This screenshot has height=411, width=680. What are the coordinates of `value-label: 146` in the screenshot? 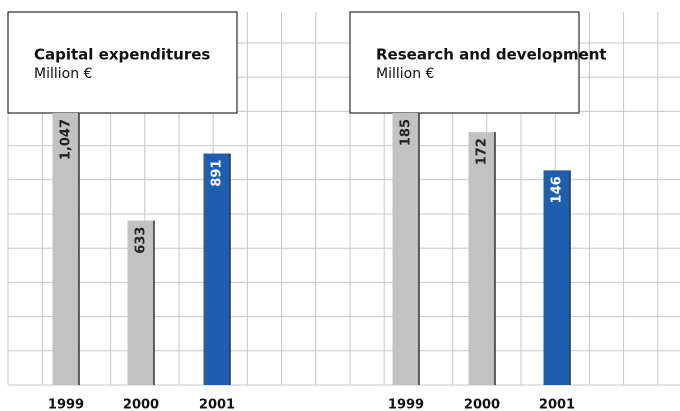 It's located at (557, 189).